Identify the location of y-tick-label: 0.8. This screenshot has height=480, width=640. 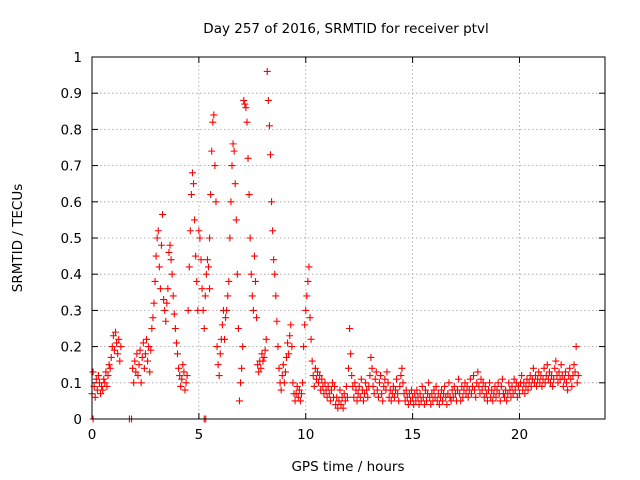
(71, 130).